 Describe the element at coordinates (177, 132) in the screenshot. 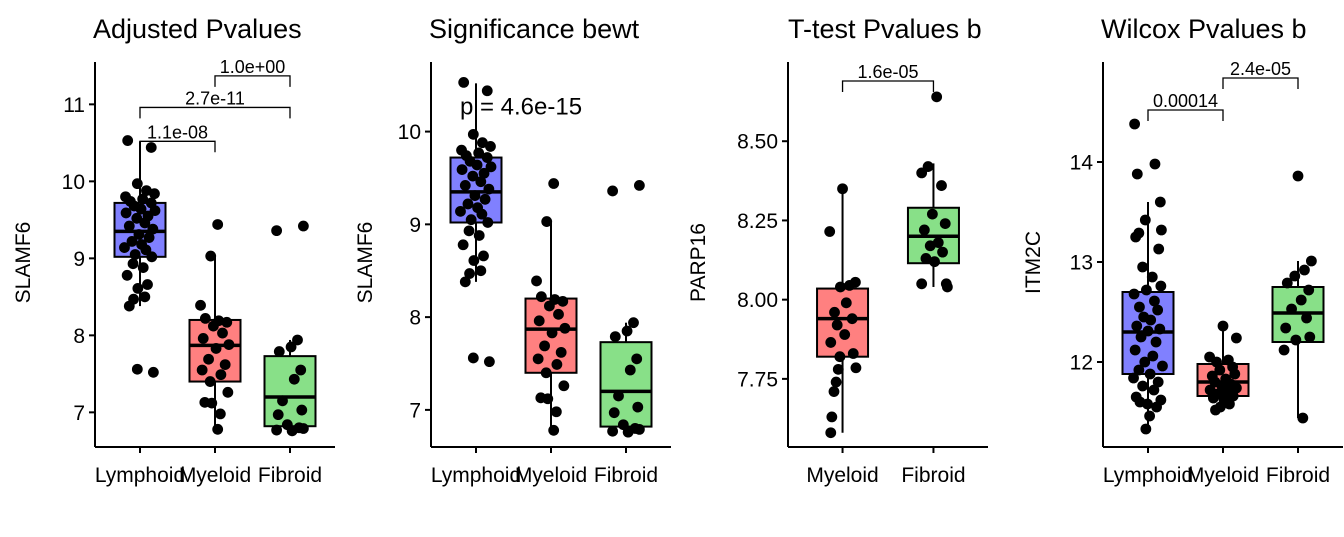

I see `bracket-label: 1.1e-08` at that location.